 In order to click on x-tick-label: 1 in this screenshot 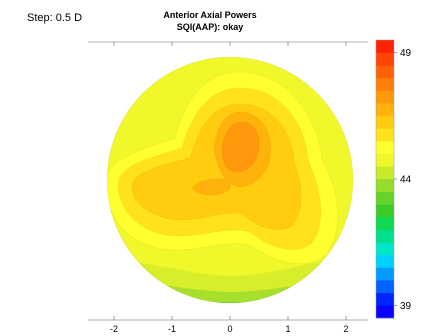, I will do `click(287, 329)`.